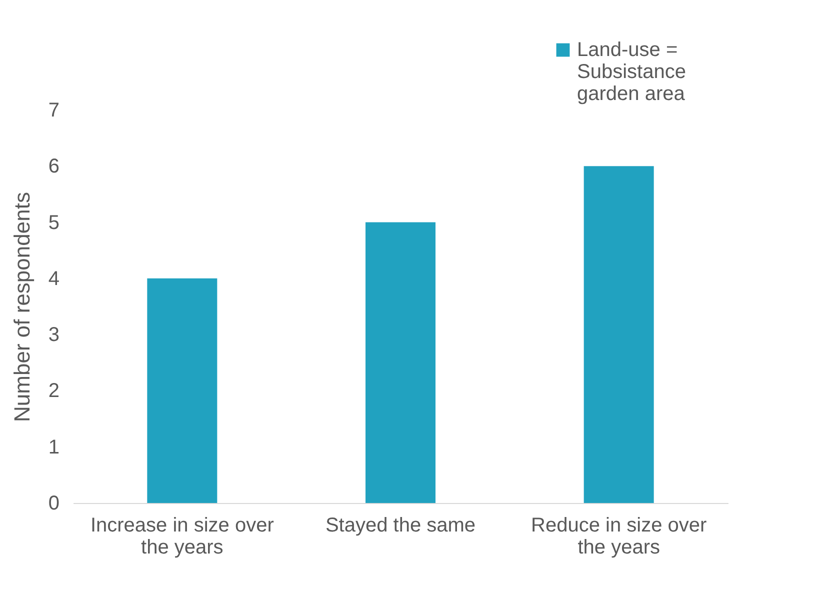 The width and height of the screenshot is (828, 590). What do you see at coordinates (54, 111) in the screenshot?
I see `y-tick-label: 7` at bounding box center [54, 111].